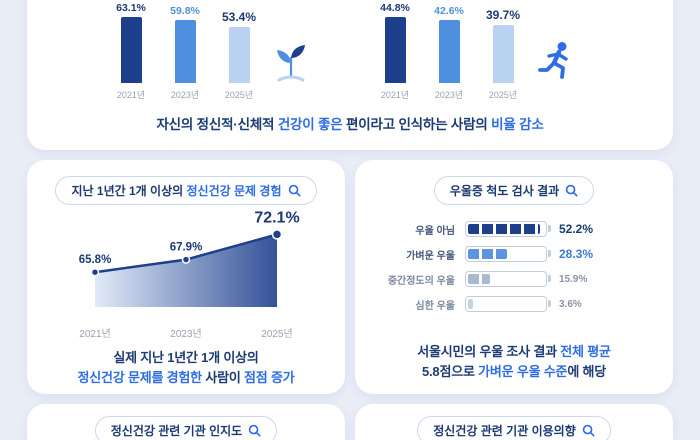 The image size is (700, 440). I want to click on depression-caption-line1: 서울시민의 우울 조사 결과 전체 평균, so click(514, 352).